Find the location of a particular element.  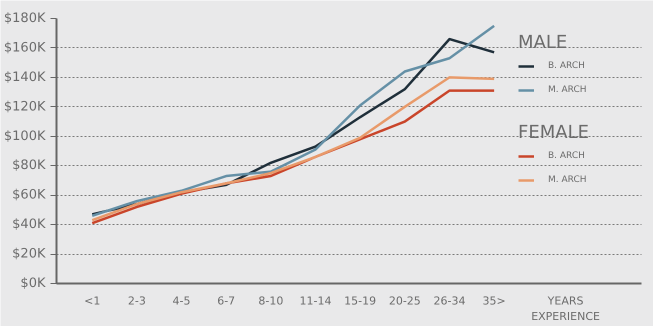

y-tick-label: $20K is located at coordinates (29, 254).